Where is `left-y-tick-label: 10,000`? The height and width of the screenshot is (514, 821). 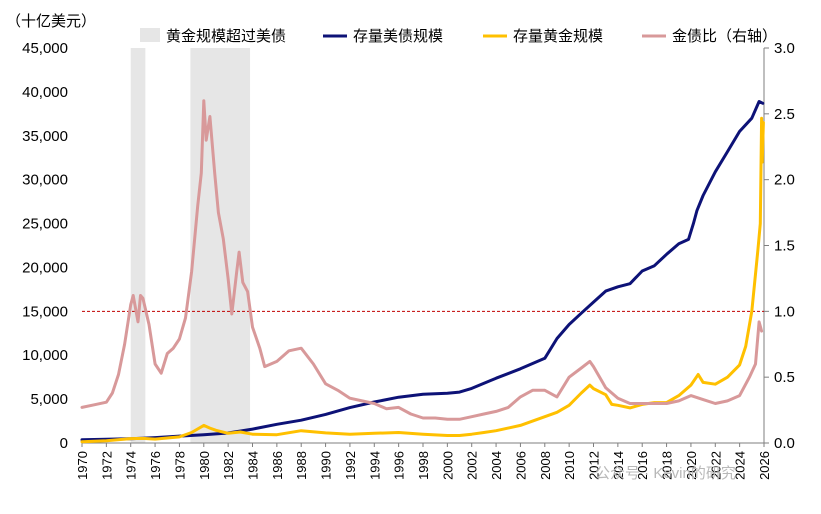
left-y-tick-label: 10,000 is located at coordinates (45, 355).